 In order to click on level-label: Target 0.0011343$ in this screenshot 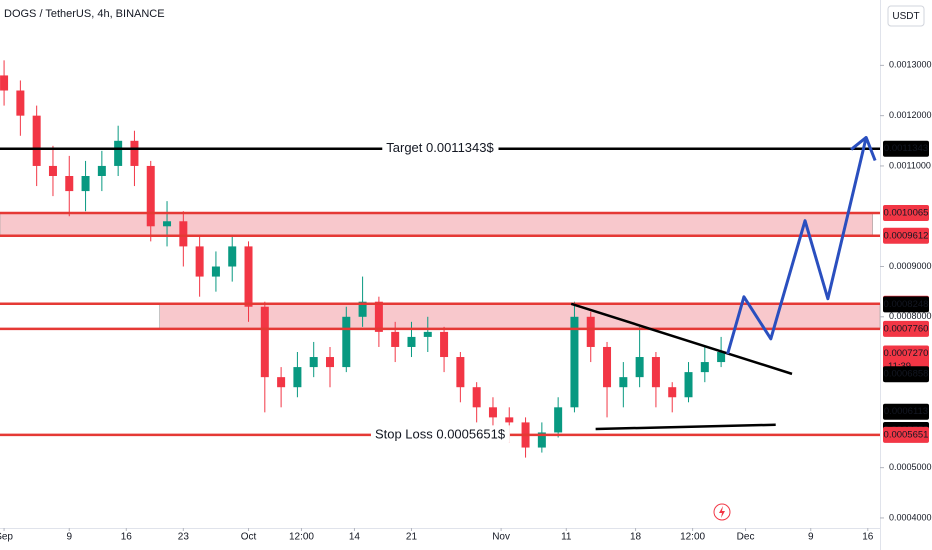, I will do `click(440, 147)`.